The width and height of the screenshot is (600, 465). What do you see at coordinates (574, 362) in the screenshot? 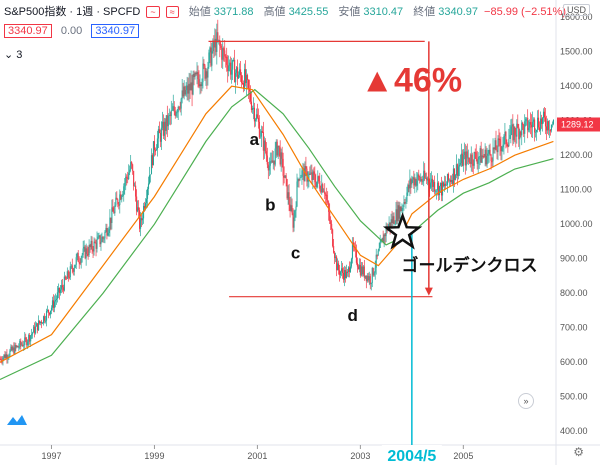
I see `y-tick-label: 600.00` at bounding box center [574, 362].